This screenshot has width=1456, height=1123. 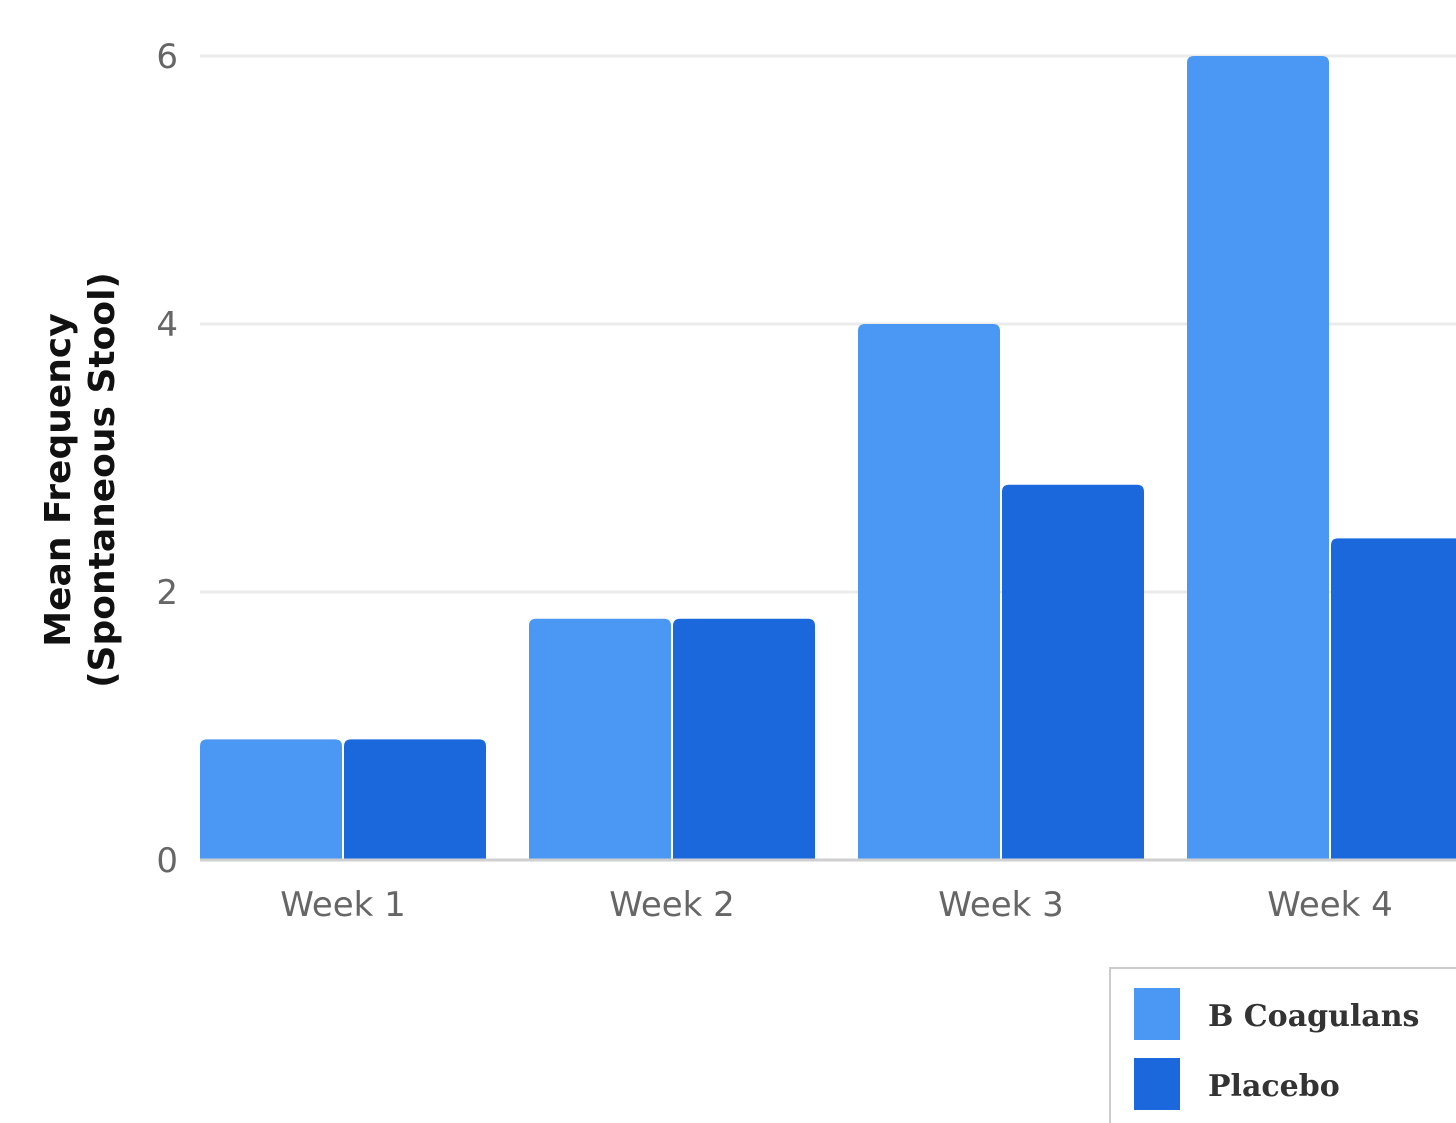 What do you see at coordinates (80, 480) in the screenshot?
I see `y-axis-title: Mean Frequency (Spontaneous Stool)` at bounding box center [80, 480].